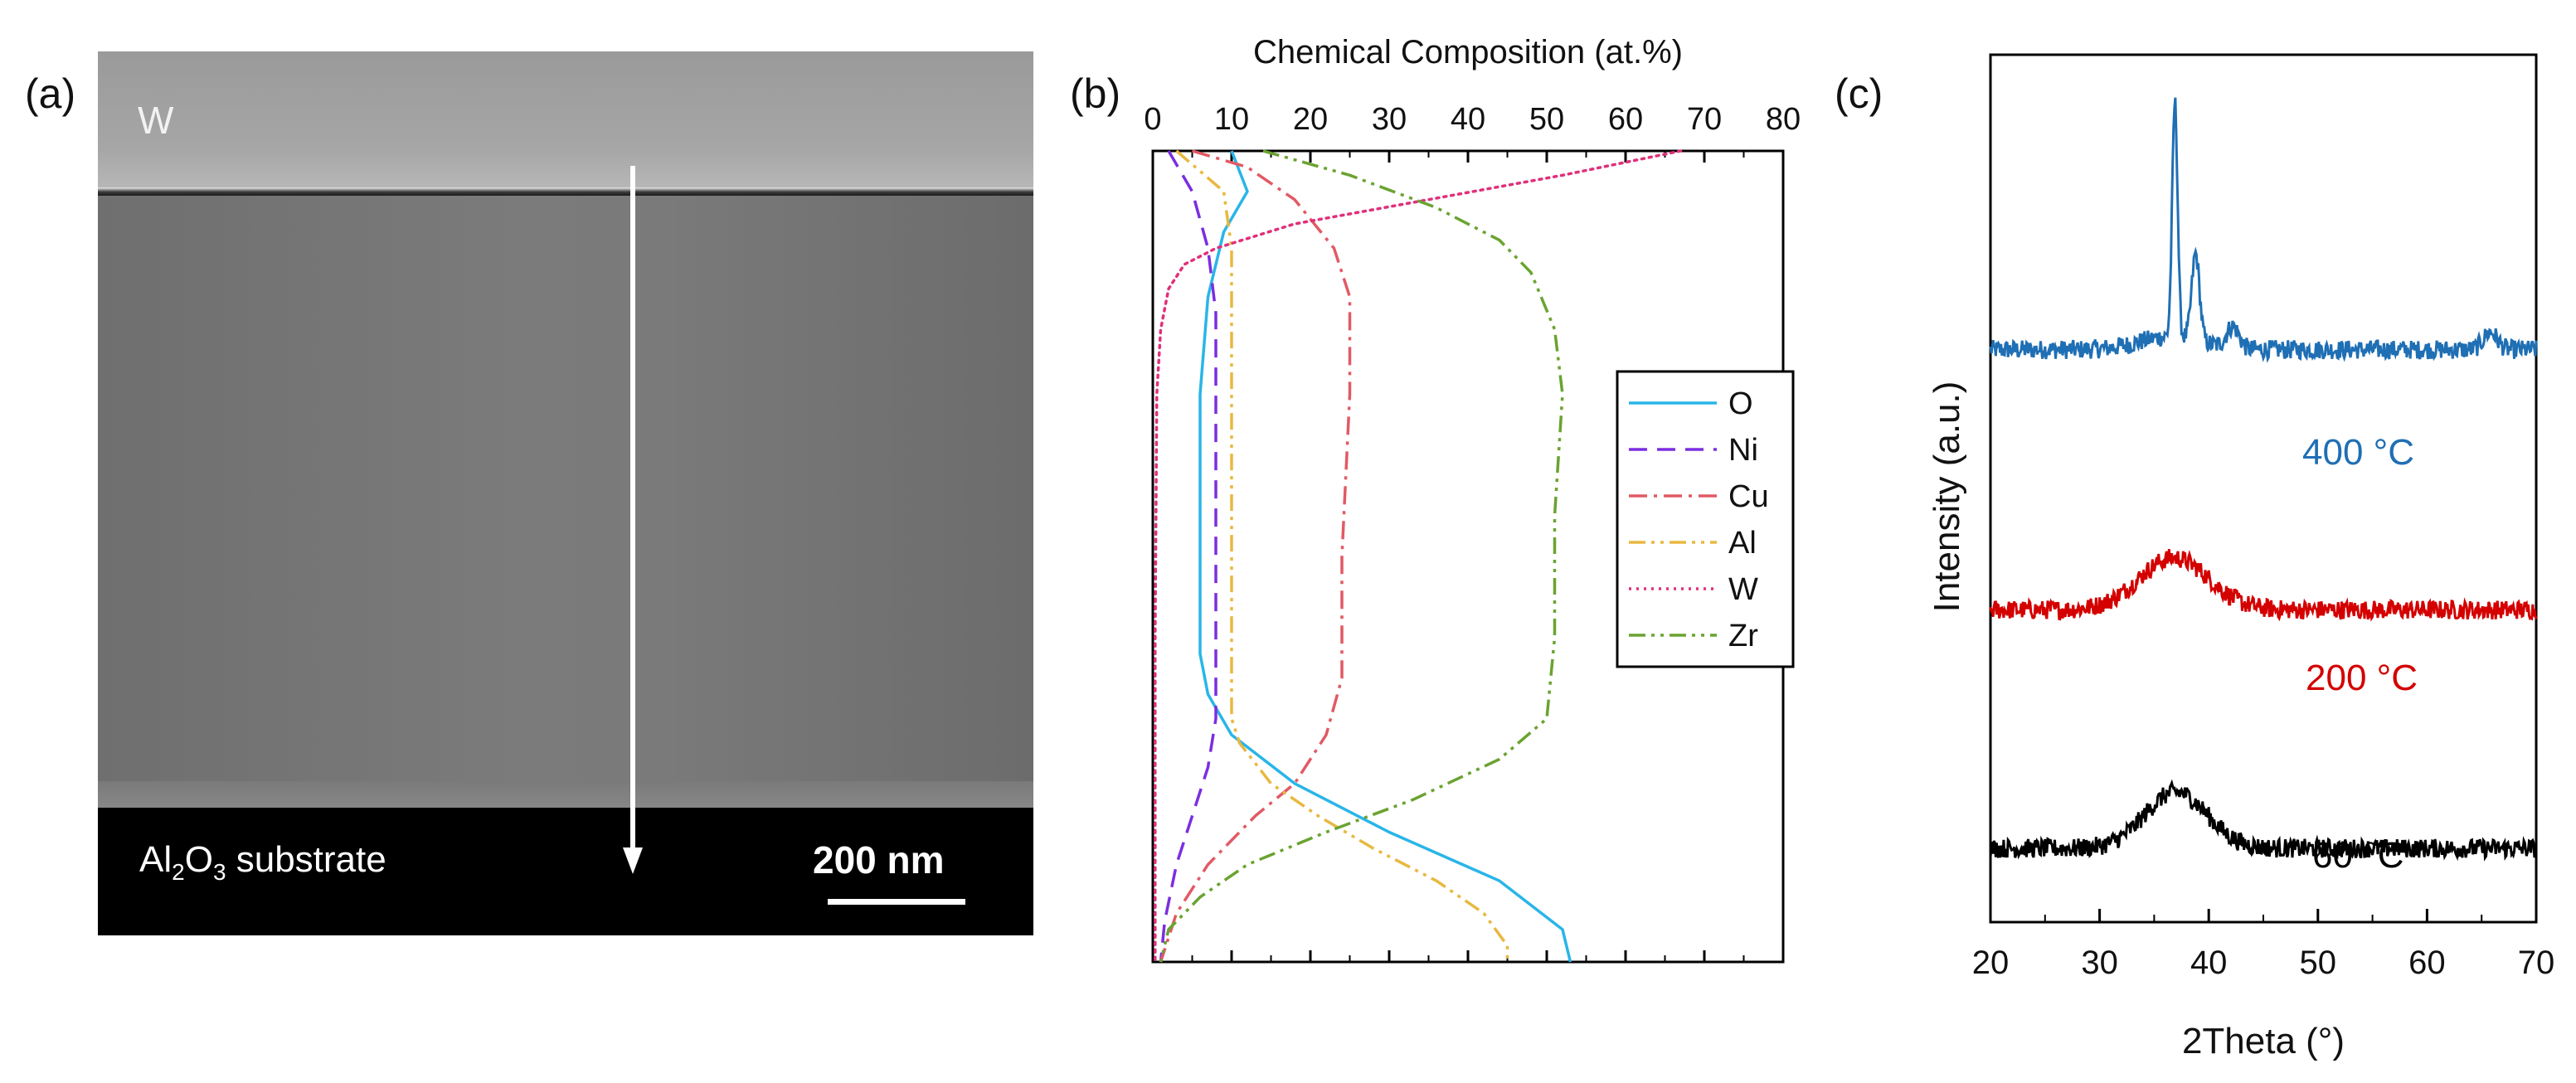  Describe the element at coordinates (1256, 556) in the screenshot. I see `series-line-cu` at that location.